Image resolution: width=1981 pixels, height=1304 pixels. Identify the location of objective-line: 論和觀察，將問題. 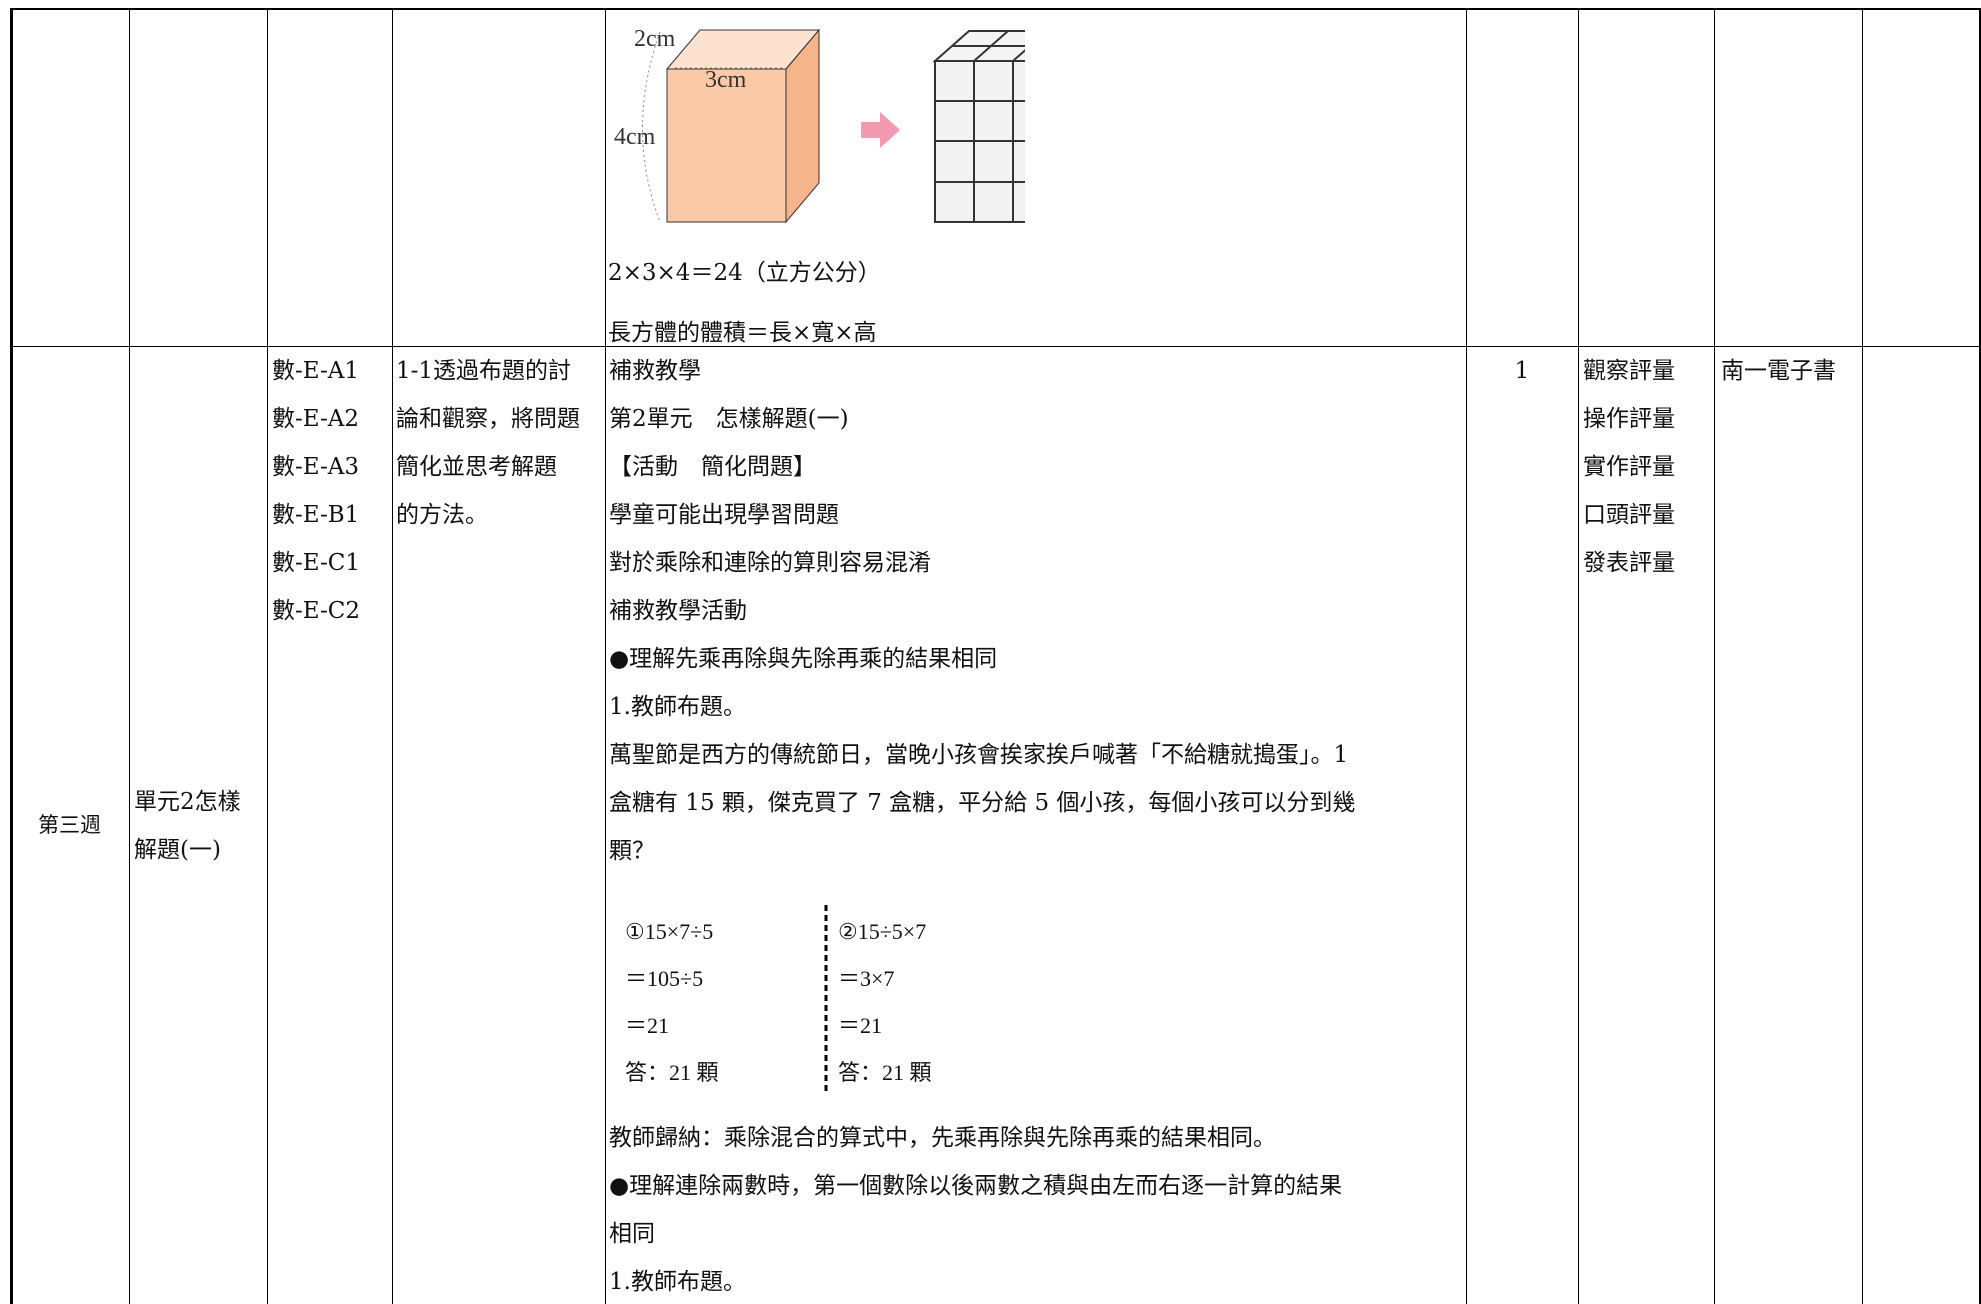
(488, 419).